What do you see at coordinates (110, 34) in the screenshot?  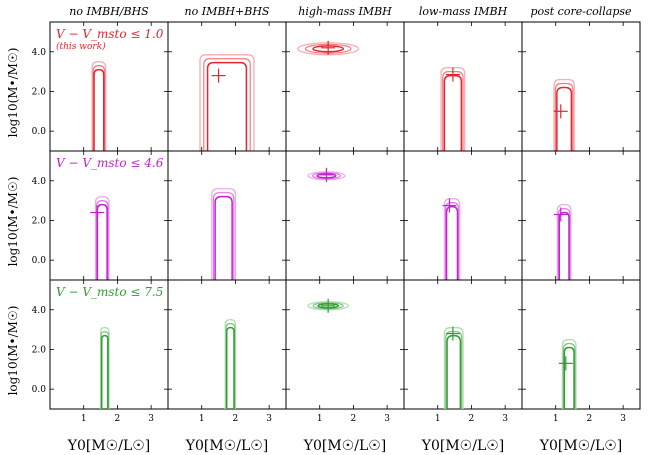 I see `row-label: V − V_msto ≤ 1.0` at bounding box center [110, 34].